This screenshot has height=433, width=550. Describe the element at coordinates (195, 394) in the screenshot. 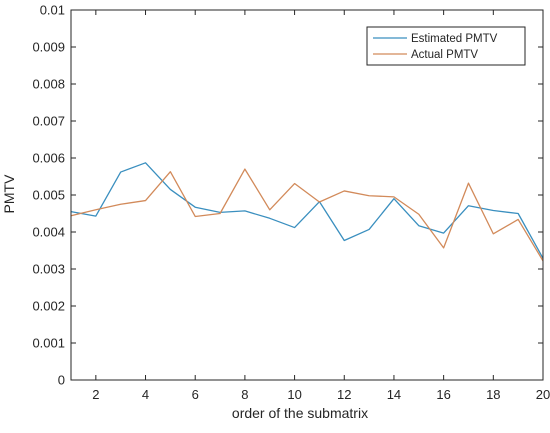

I see `x-tick-label: 6` at that location.